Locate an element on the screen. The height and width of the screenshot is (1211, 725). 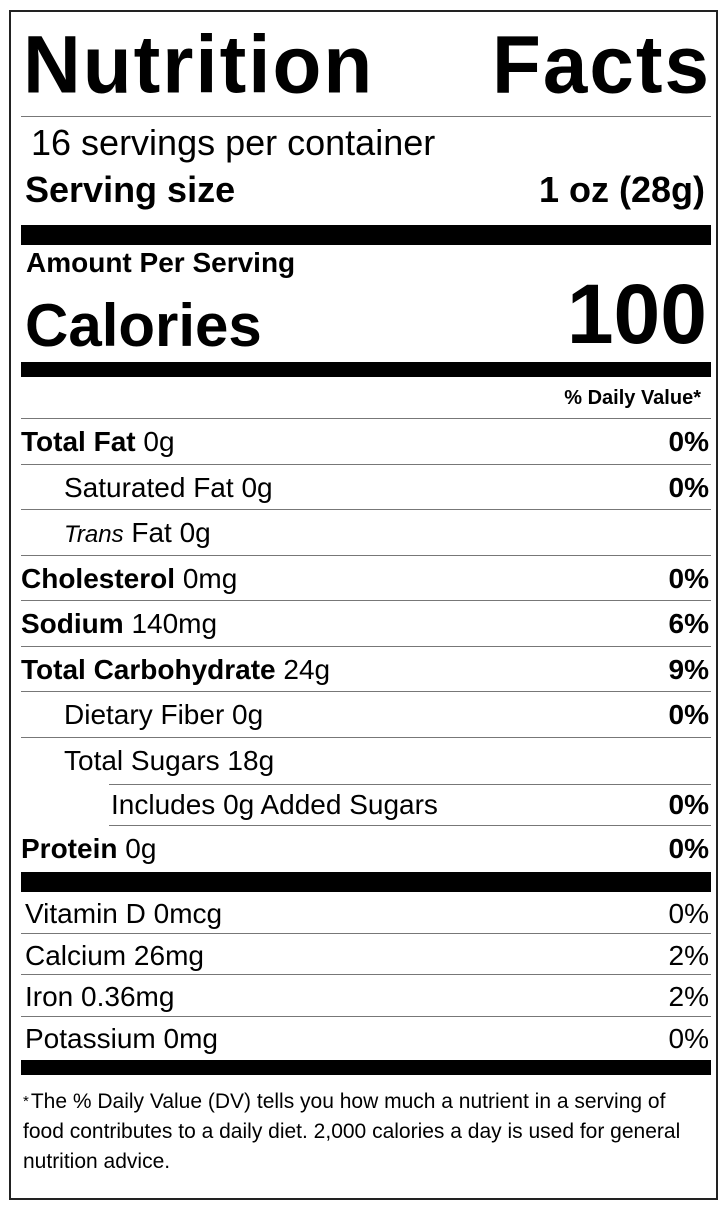
vitamin-name: Potassium is located at coordinates (90, 1038).